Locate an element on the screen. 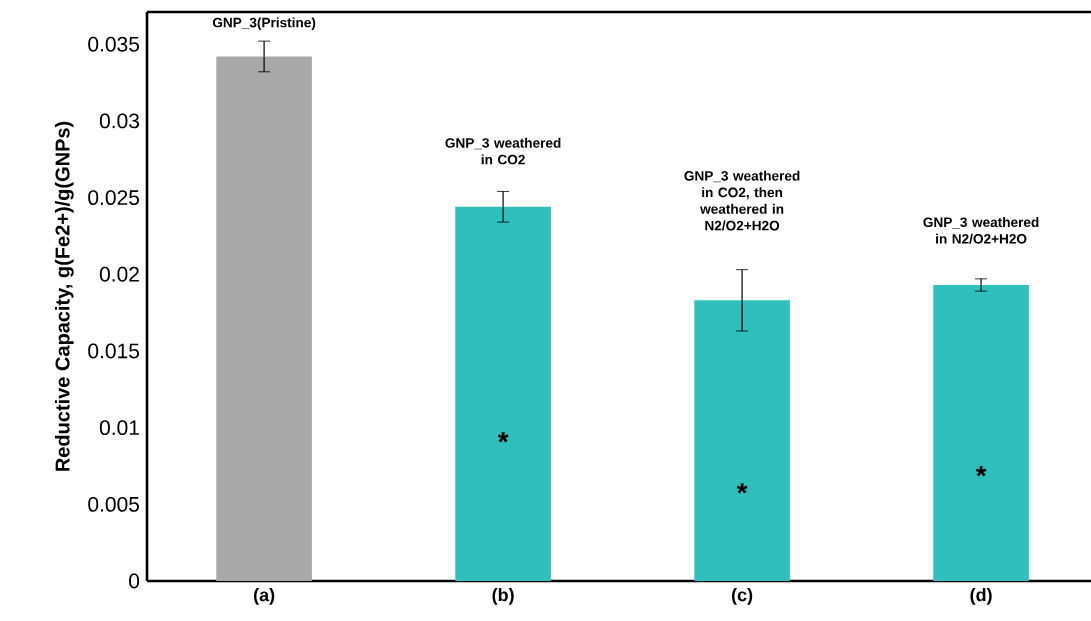 The image size is (1091, 621). y-tick-label: 0.015 is located at coordinates (114, 351).